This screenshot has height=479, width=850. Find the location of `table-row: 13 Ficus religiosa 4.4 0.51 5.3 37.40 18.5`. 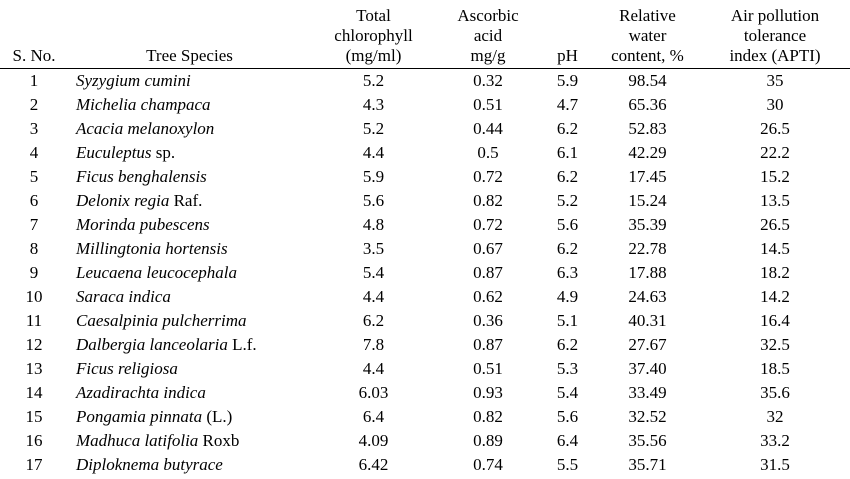

table-row: 13 Ficus religiosa 4.4 0.51 5.3 37.40 18.5 is located at coordinates (425, 369).